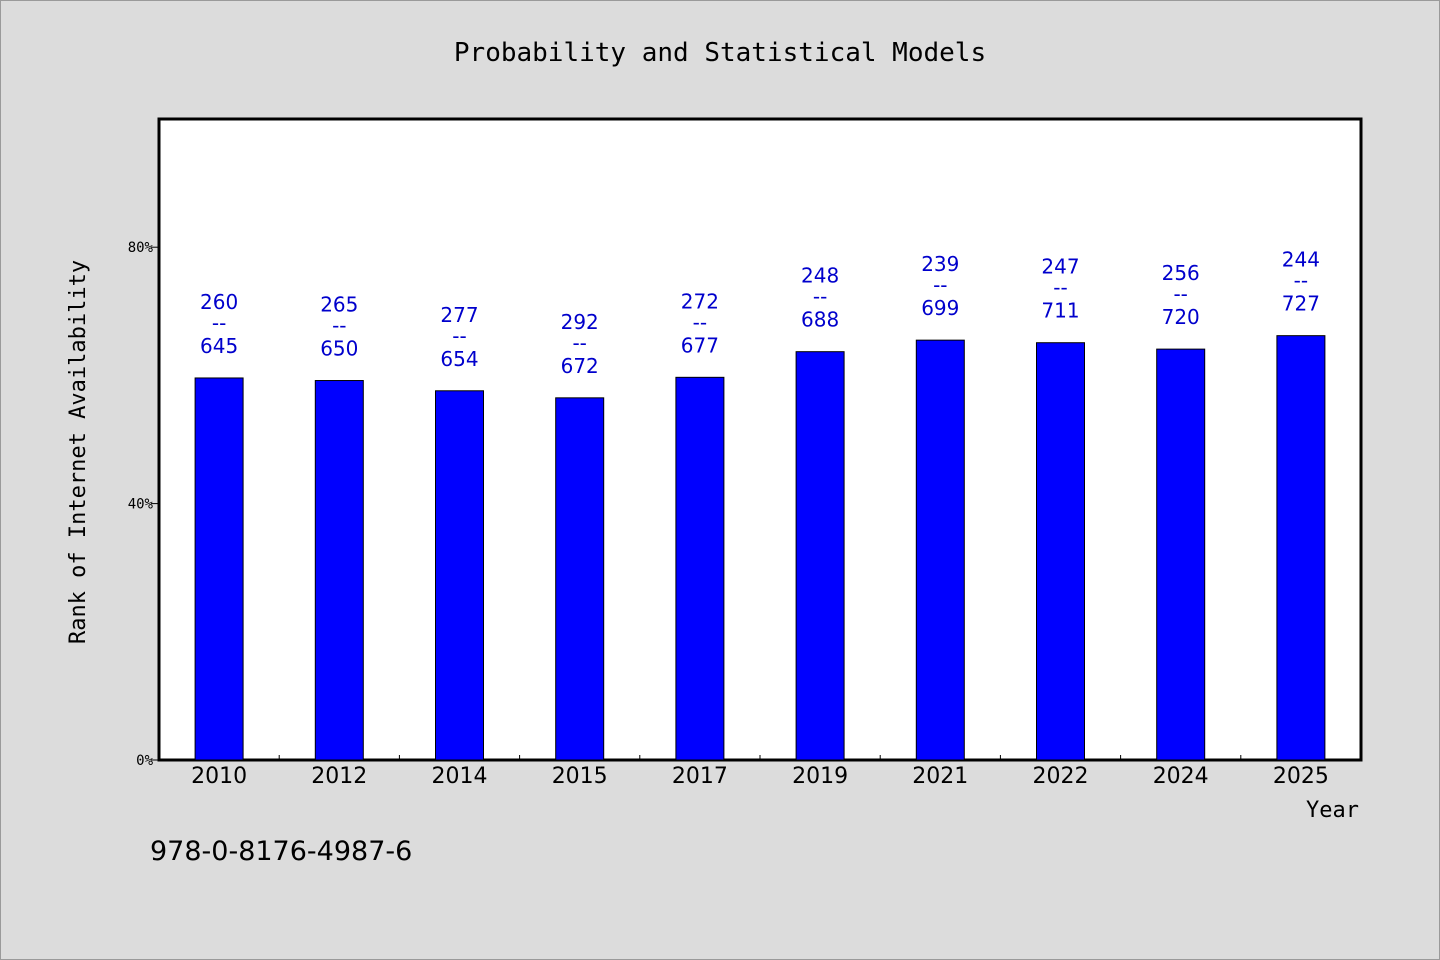 This screenshot has width=1440, height=960. What do you see at coordinates (700, 301) in the screenshot?
I see `bar-label-top: 272` at bounding box center [700, 301].